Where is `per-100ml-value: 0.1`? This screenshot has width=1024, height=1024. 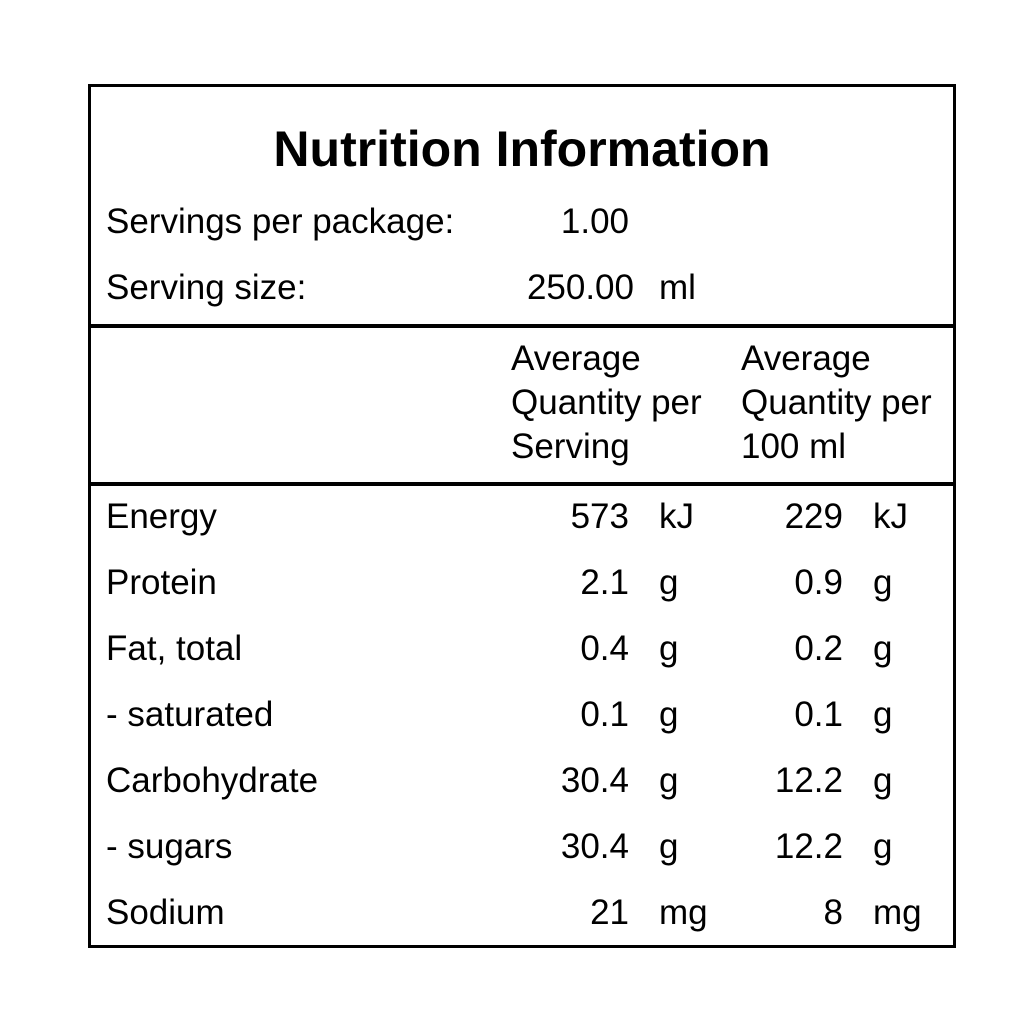 per-100ml-value: 0.1 is located at coordinates (818, 714).